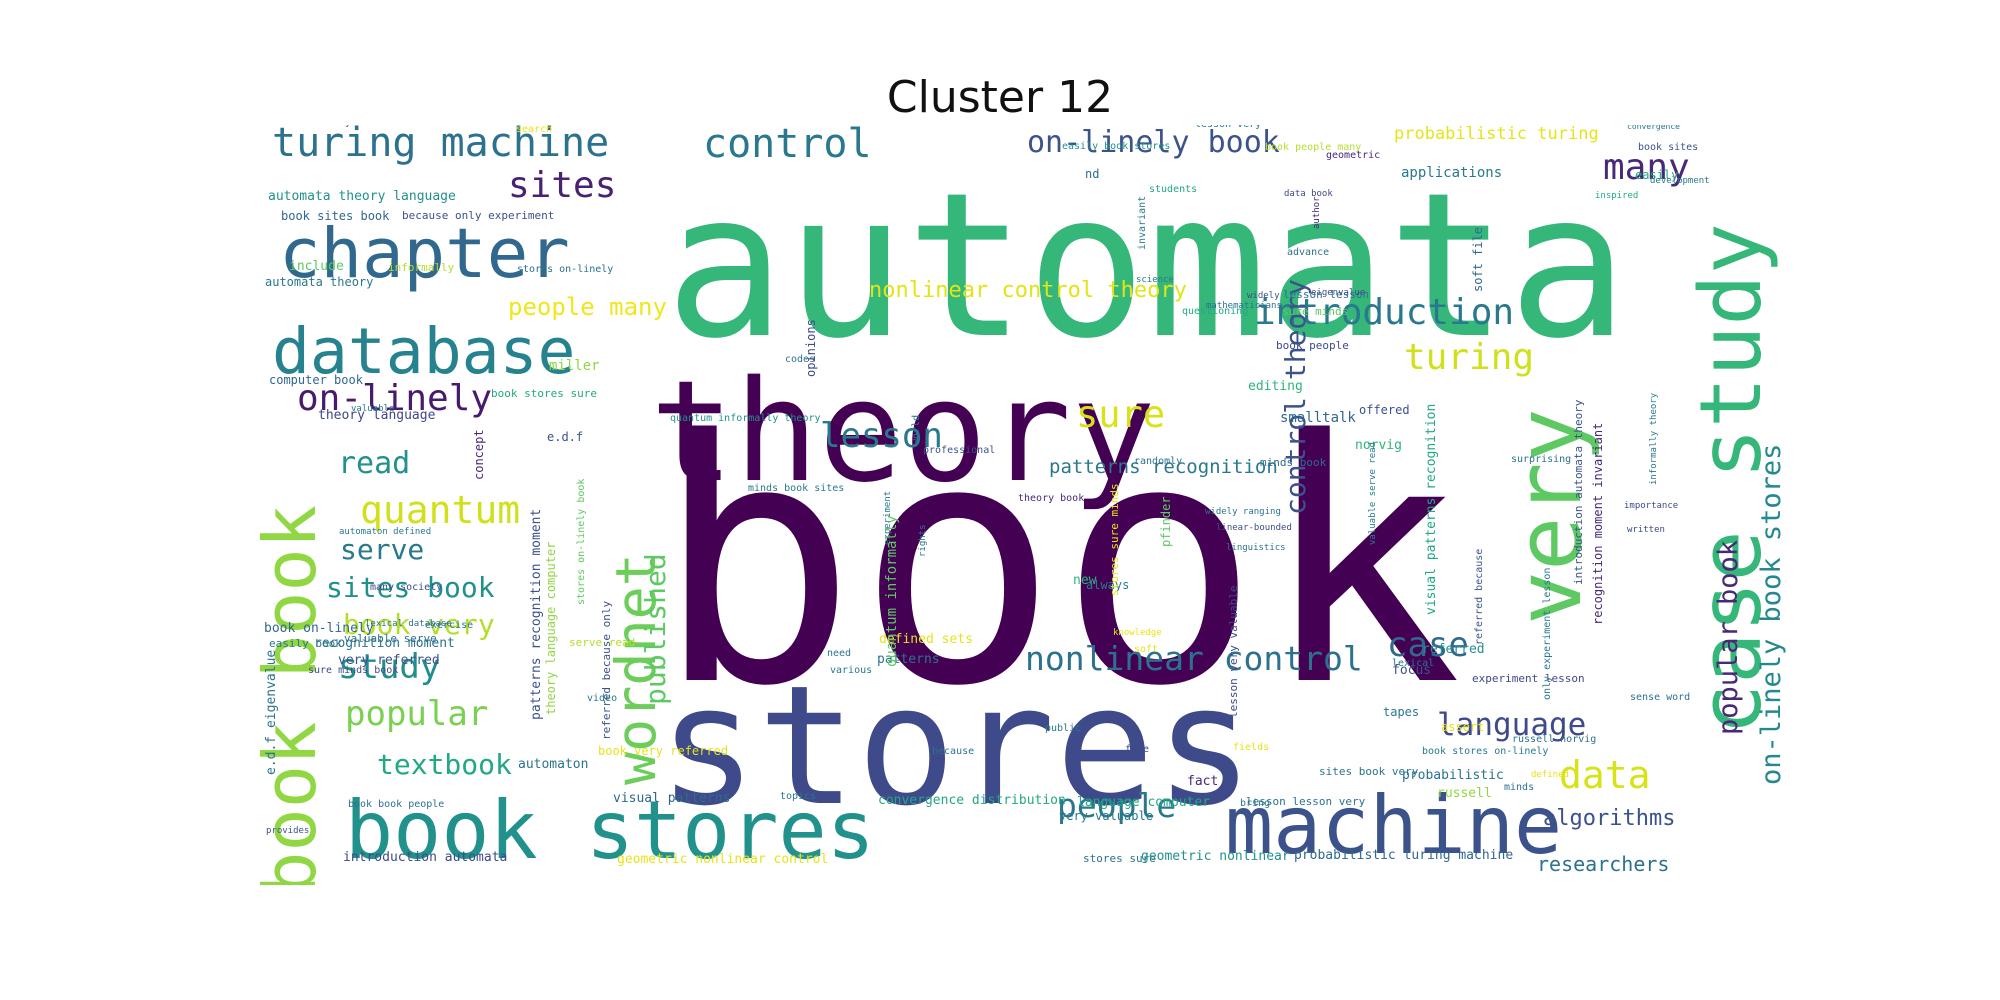 This screenshot has width=2000, height=1000. I want to click on word-tapes: tapes, so click(1401, 712).